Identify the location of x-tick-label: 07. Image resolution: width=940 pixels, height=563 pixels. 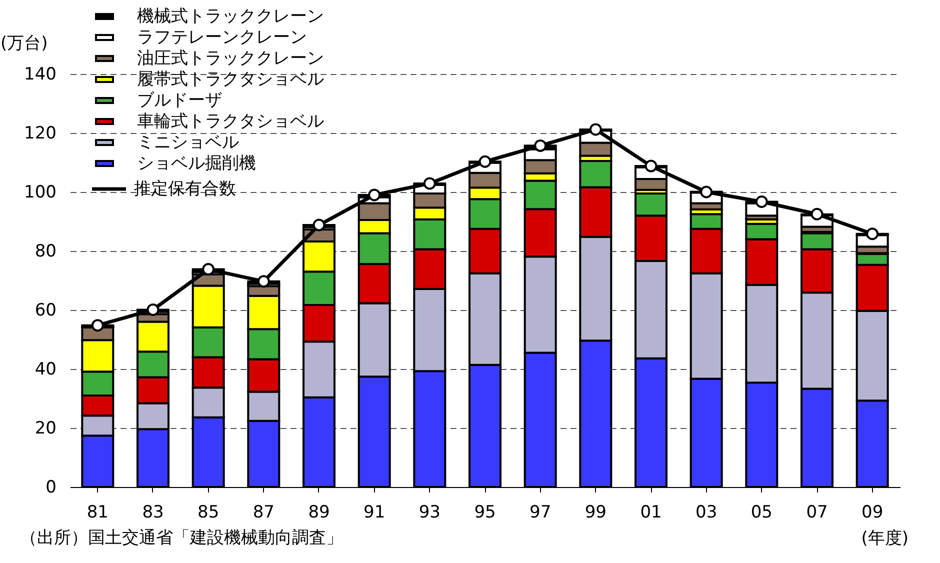
(817, 512).